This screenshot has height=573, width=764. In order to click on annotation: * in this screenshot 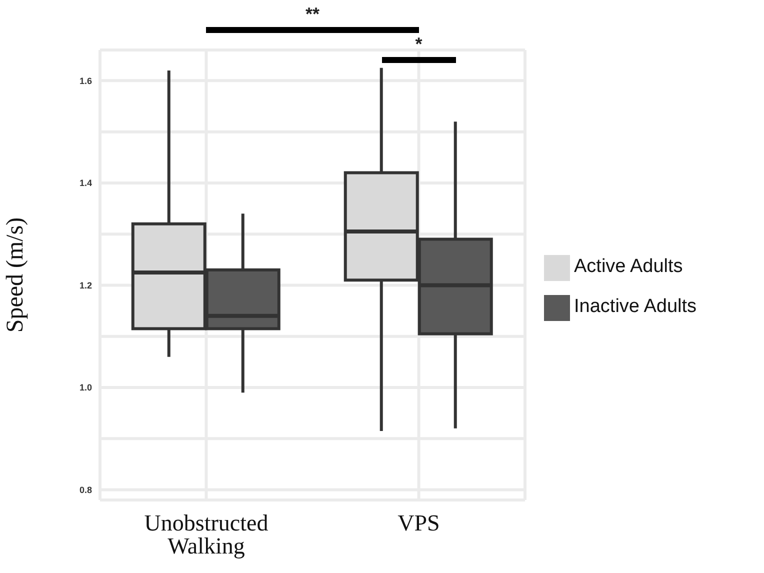, I will do `click(419, 44)`.